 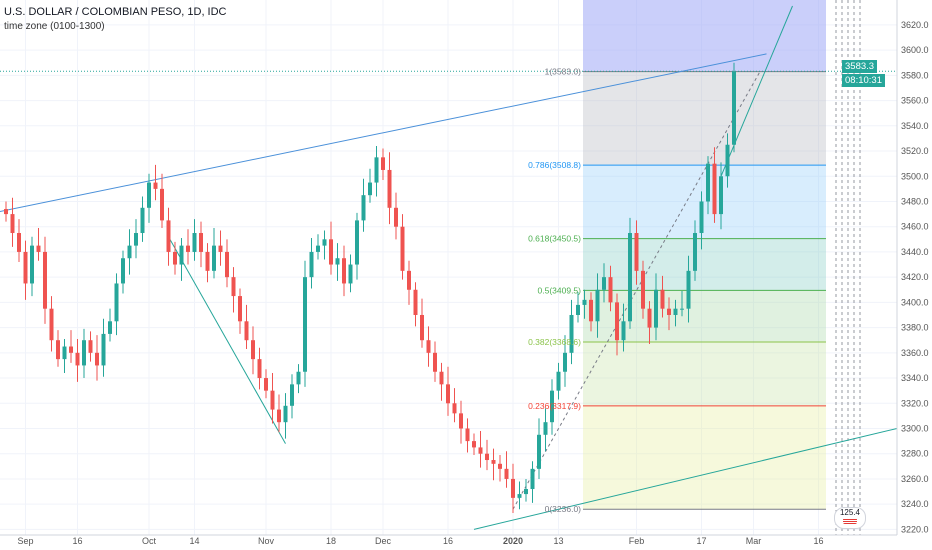 I want to click on y-tick-label: 3520.0, so click(x=915, y=151).